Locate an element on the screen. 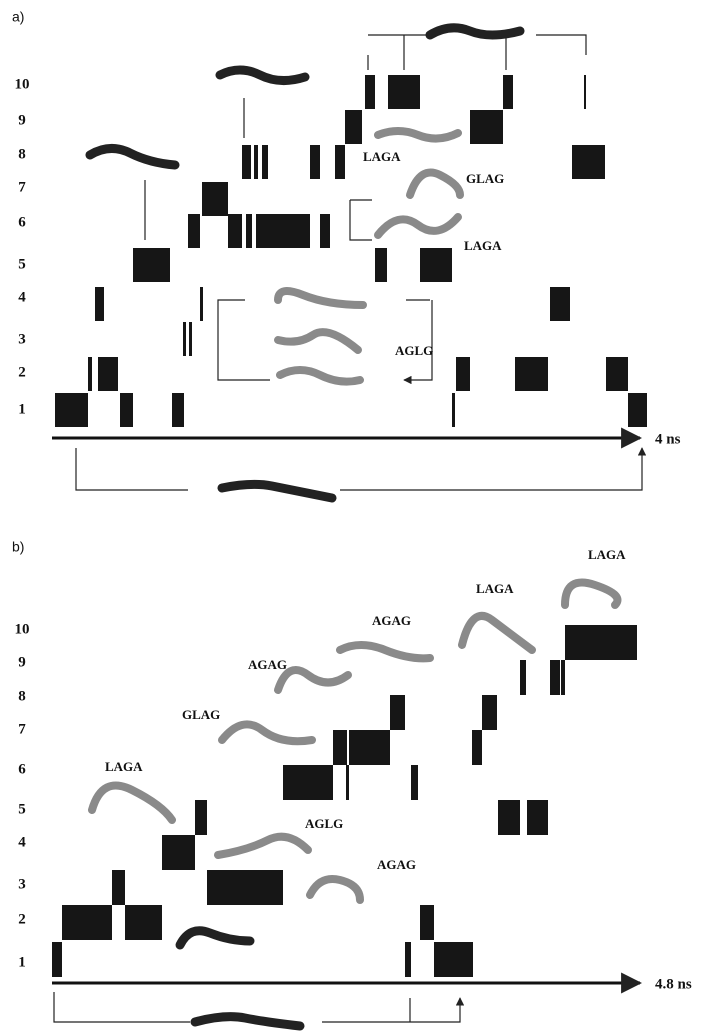 The width and height of the screenshot is (703, 1036). level-label: 9 is located at coordinates (22, 662).